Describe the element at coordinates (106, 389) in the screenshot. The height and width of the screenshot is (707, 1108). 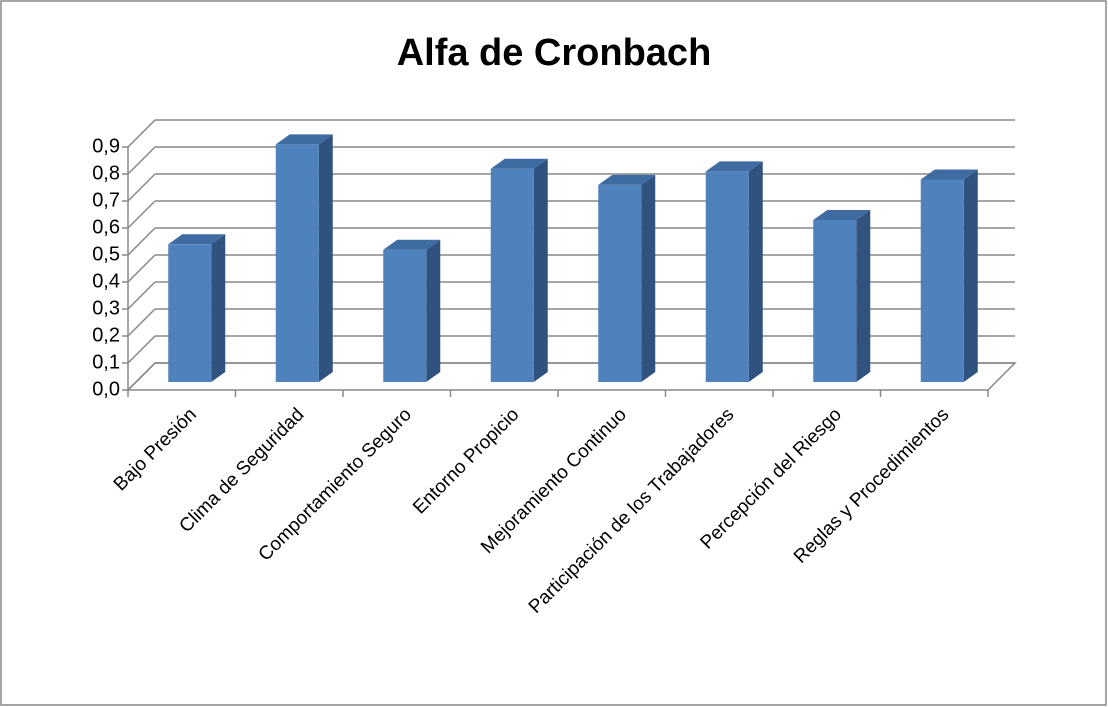
I see `y-tick-label: 0,0` at that location.